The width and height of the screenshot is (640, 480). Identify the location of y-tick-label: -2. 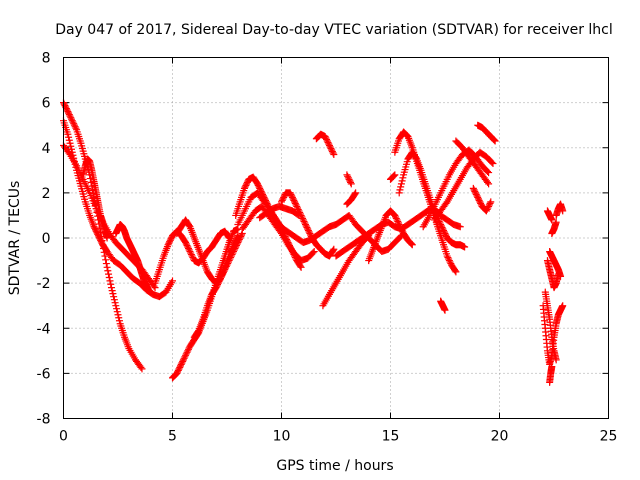
(44, 284).